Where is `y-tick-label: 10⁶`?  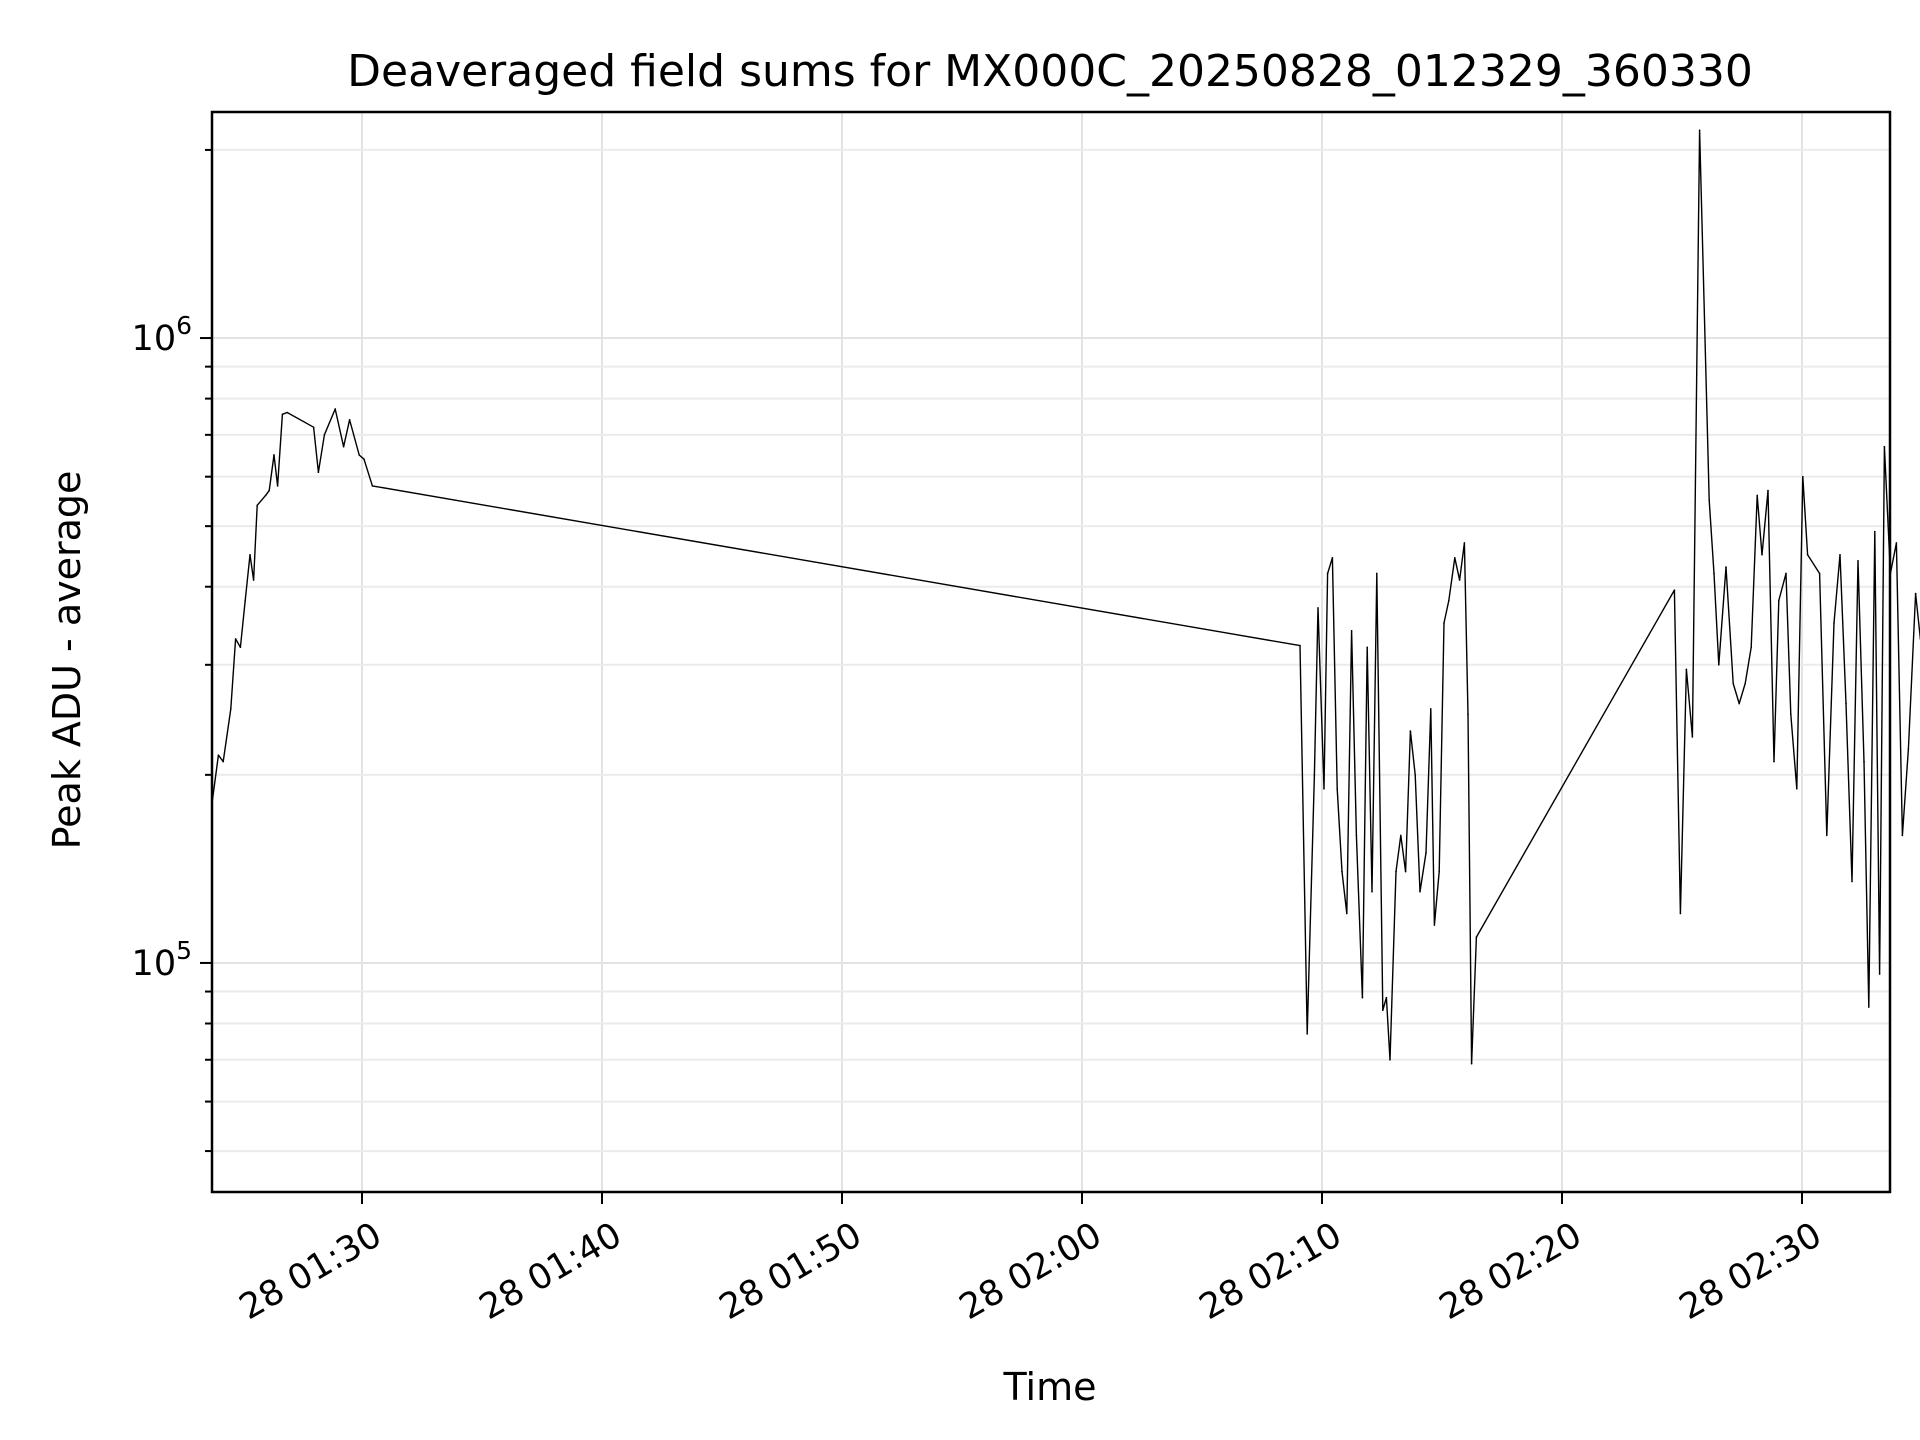
y-tick-label: 10⁶ is located at coordinates (162, 335).